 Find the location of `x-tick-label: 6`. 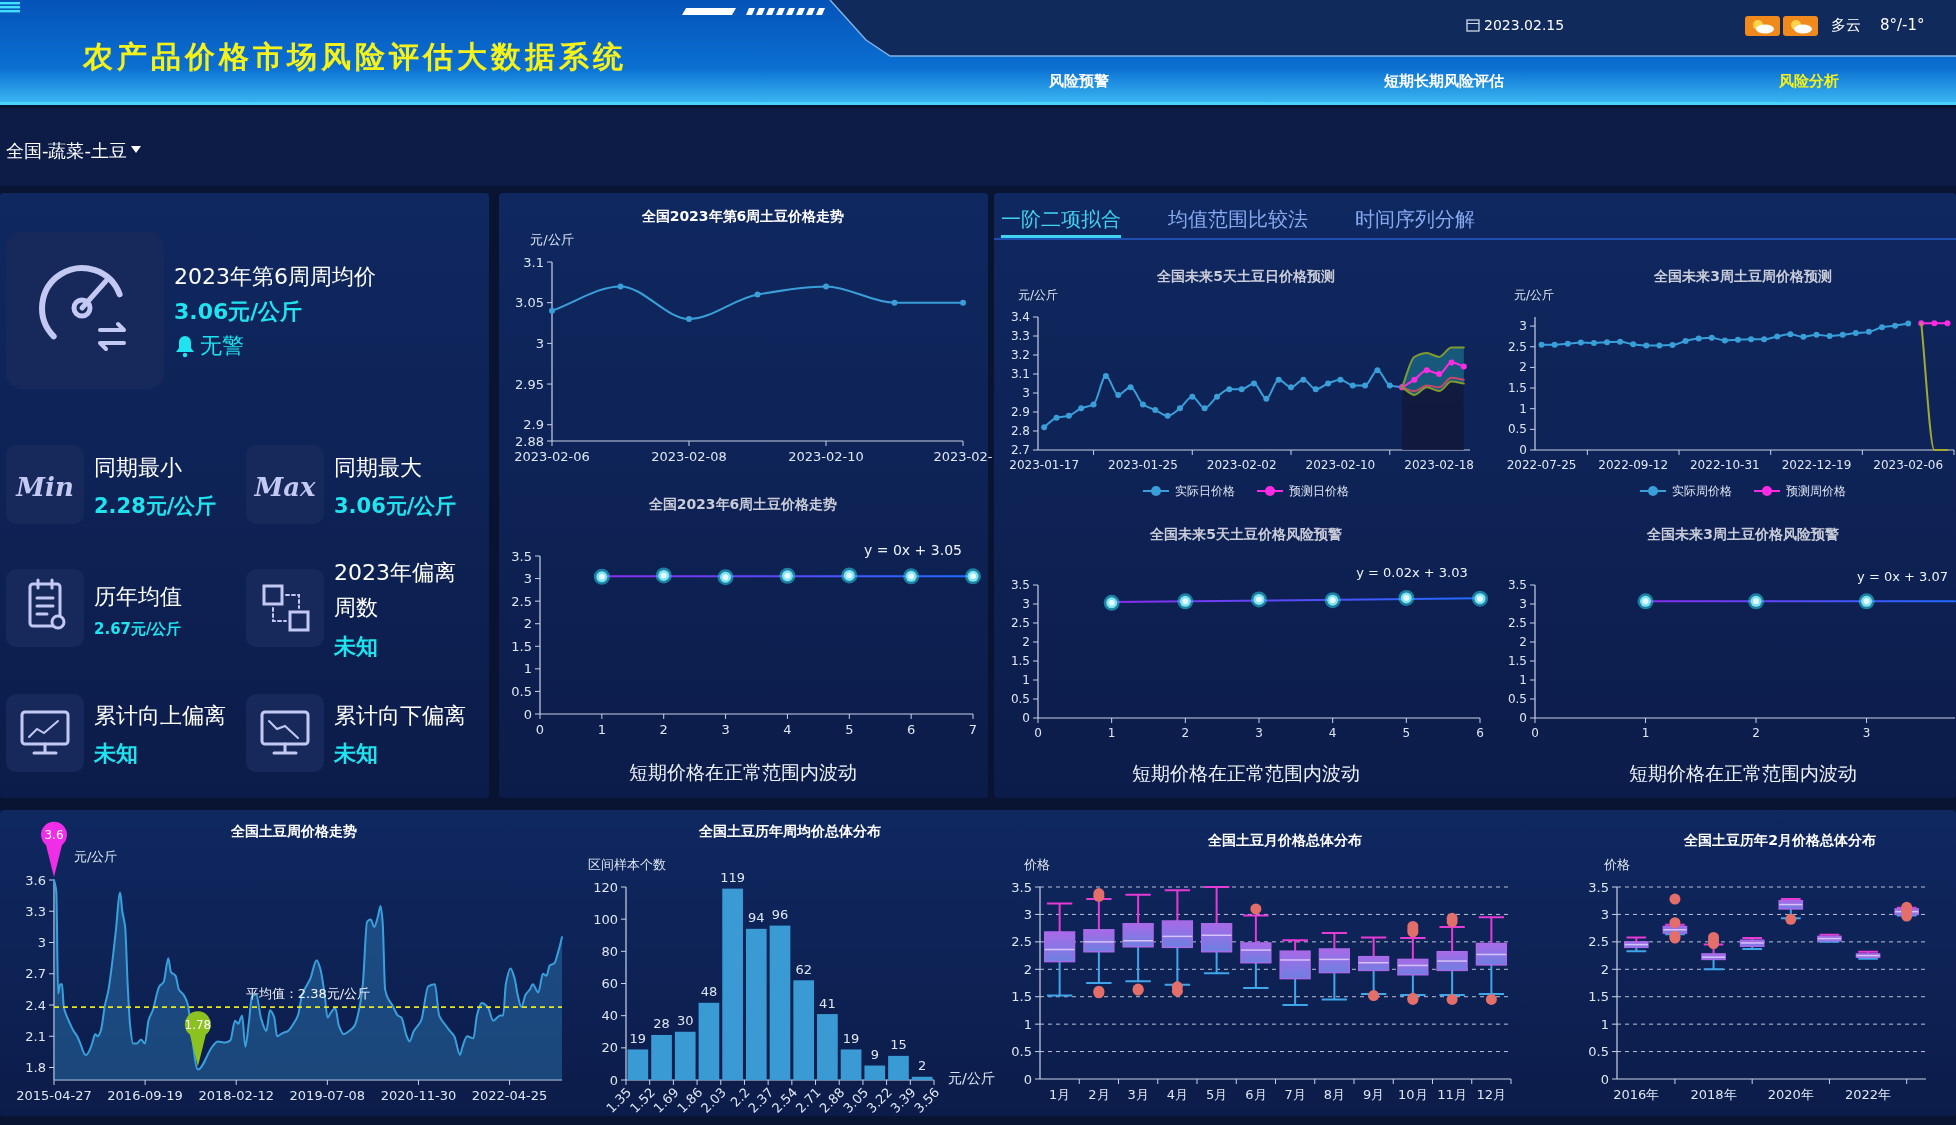

x-tick-label: 6 is located at coordinates (911, 730).